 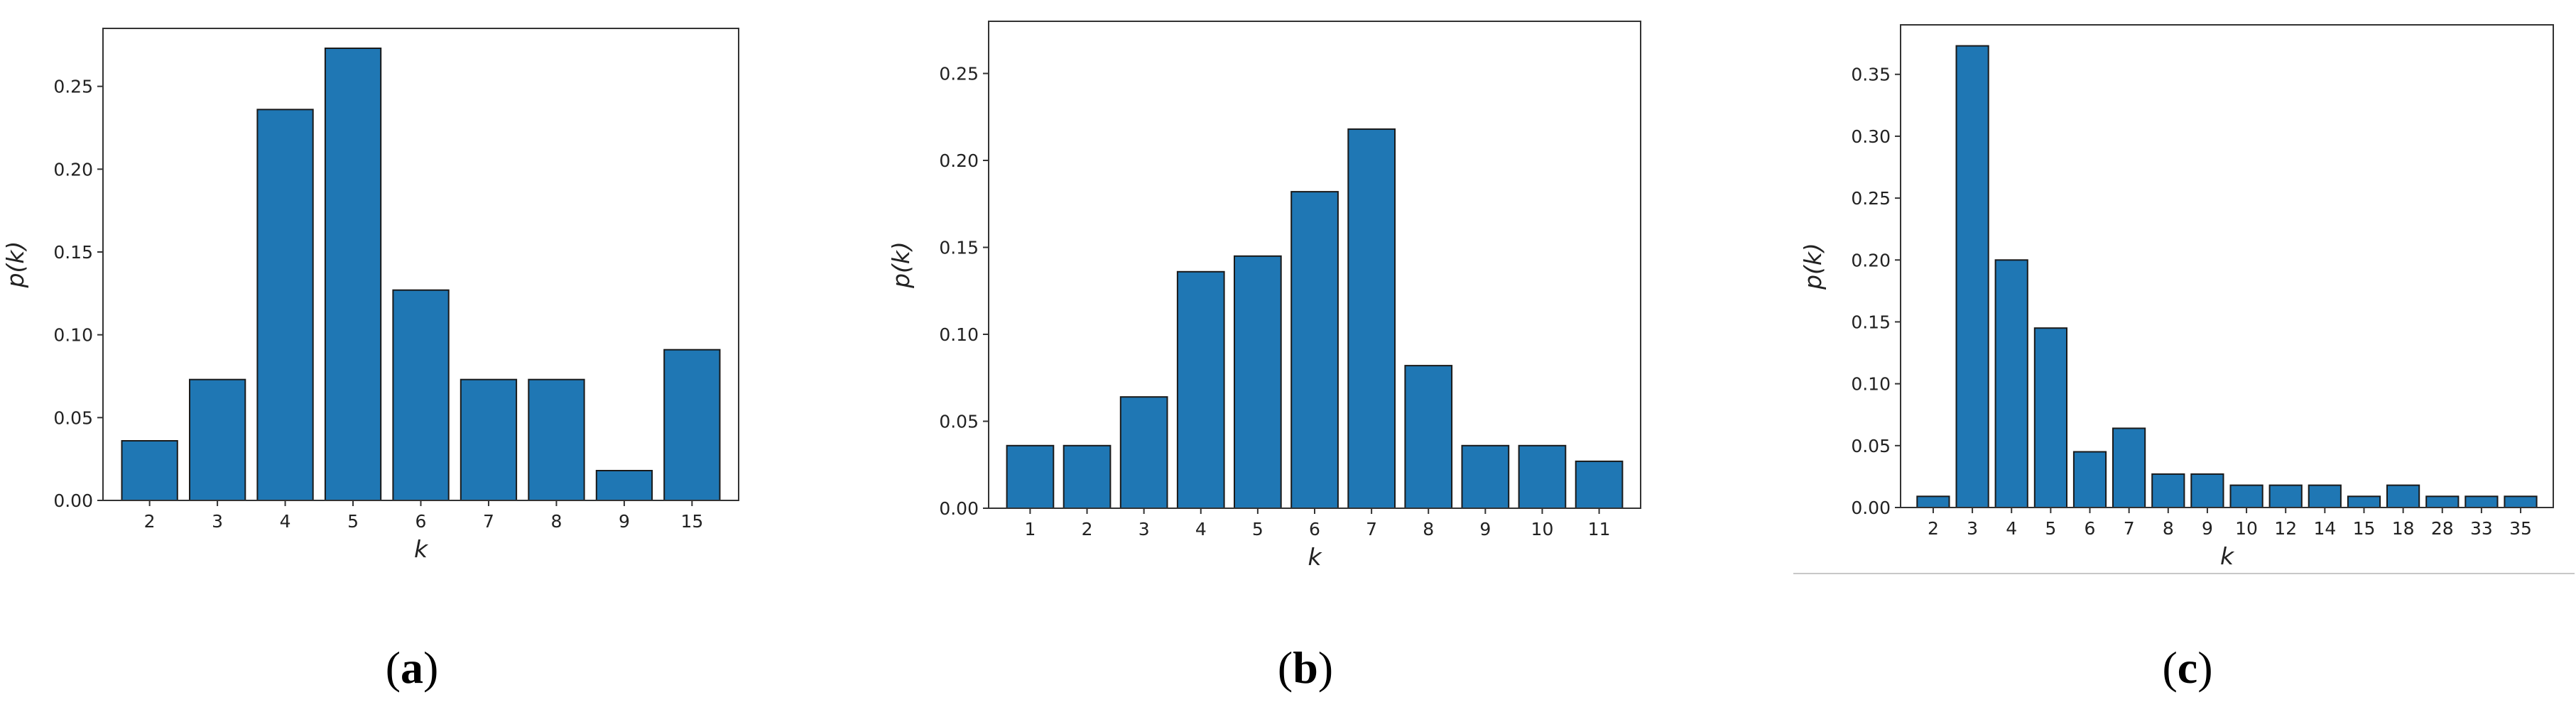 I want to click on x-tick-label: 1, so click(x=1030, y=529).